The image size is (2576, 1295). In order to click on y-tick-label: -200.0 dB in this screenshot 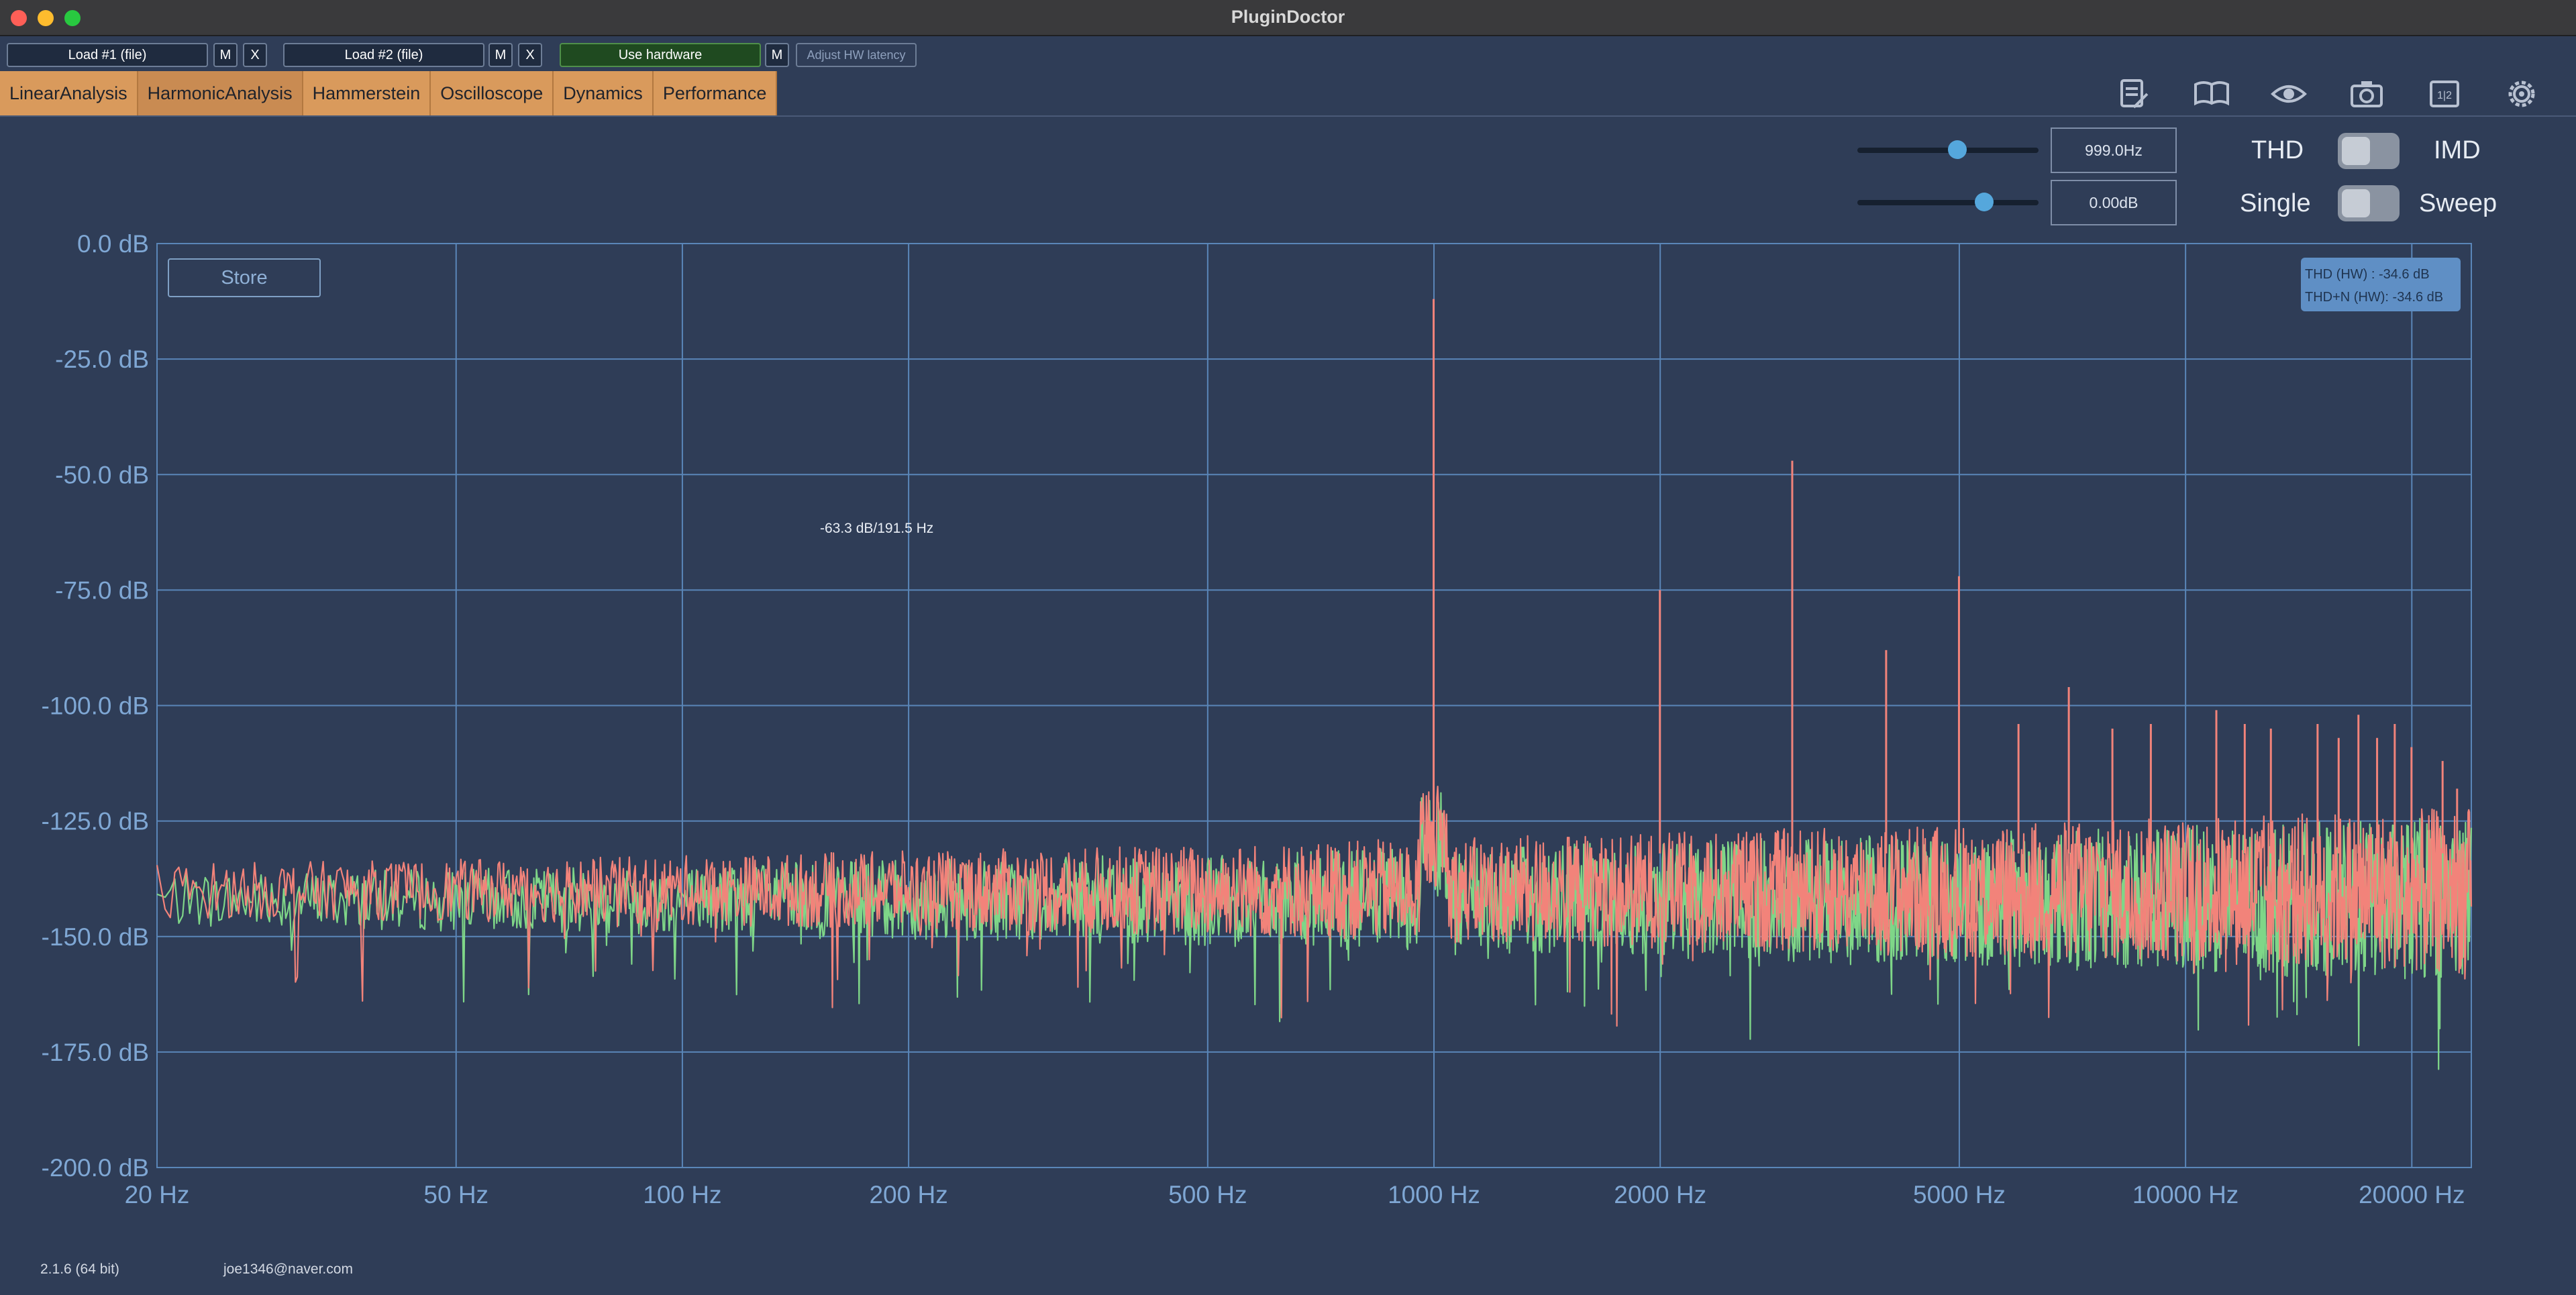, I will do `click(95, 1168)`.